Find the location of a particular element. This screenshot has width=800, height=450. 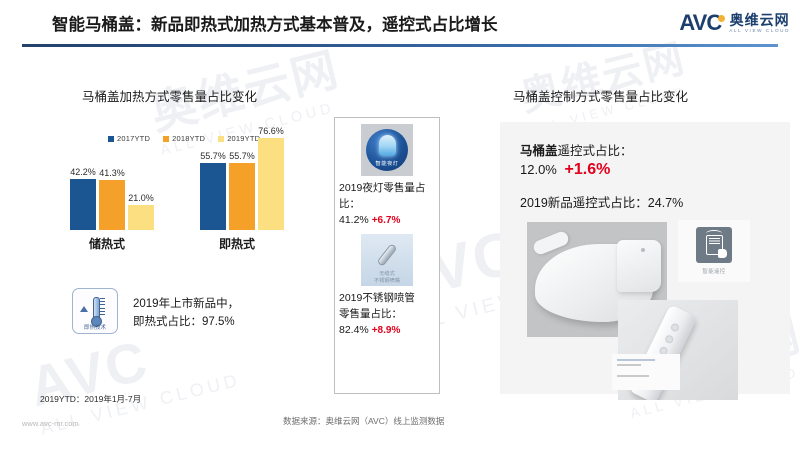

page-title: 智能马桶盖：新品即热式加热方式基本普及，遥控式占比增长 is located at coordinates (275, 25).